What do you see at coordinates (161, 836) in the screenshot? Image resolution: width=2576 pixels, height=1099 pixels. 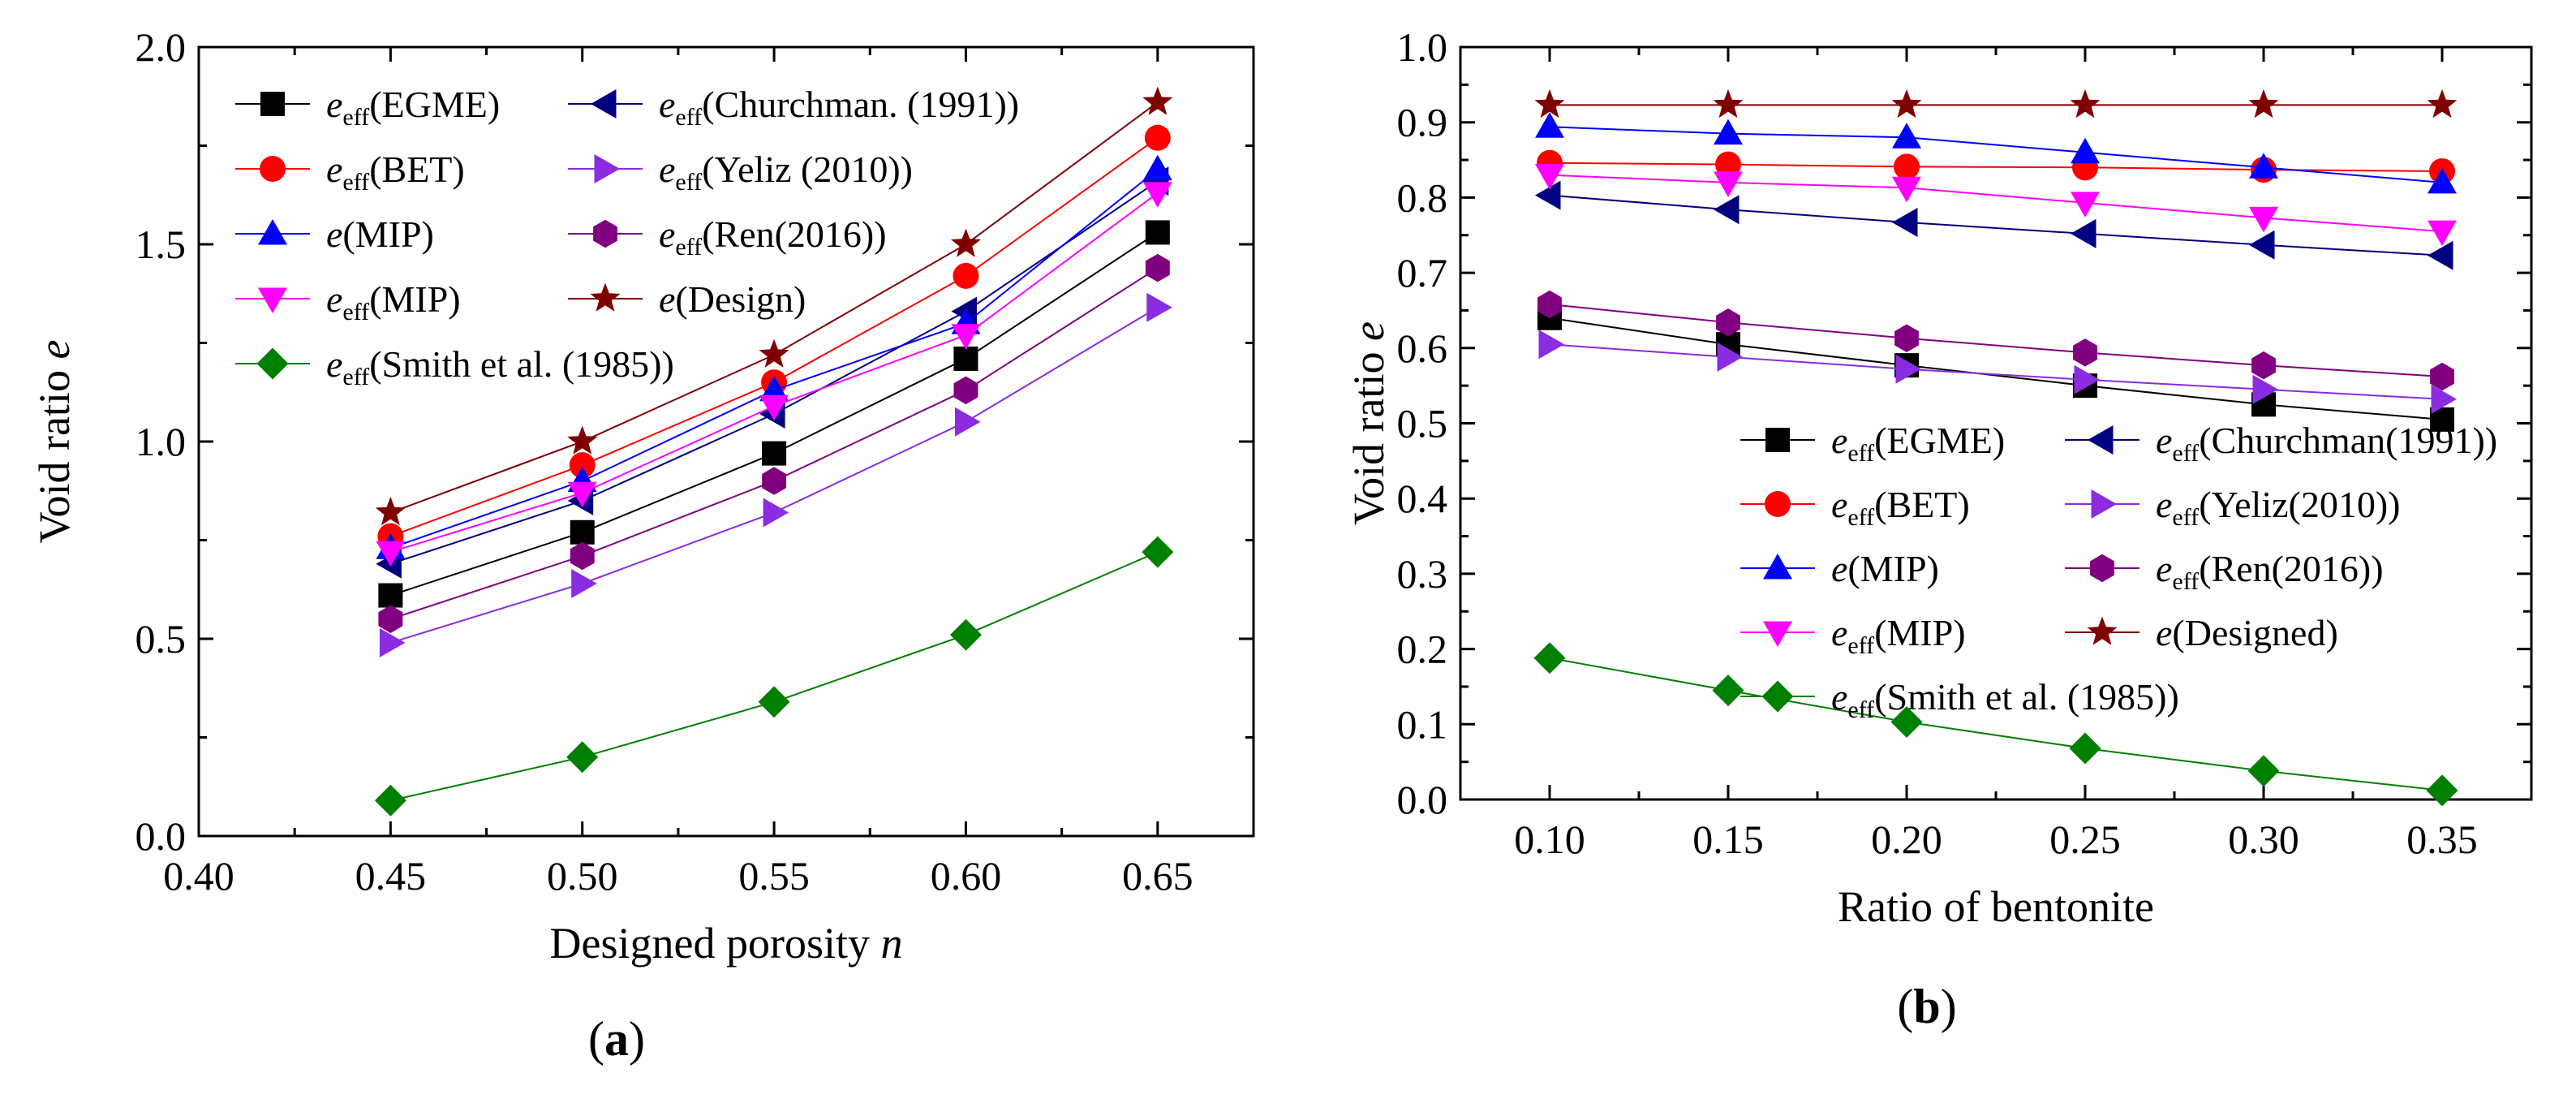 I see `y-tick-label: 0.0` at bounding box center [161, 836].